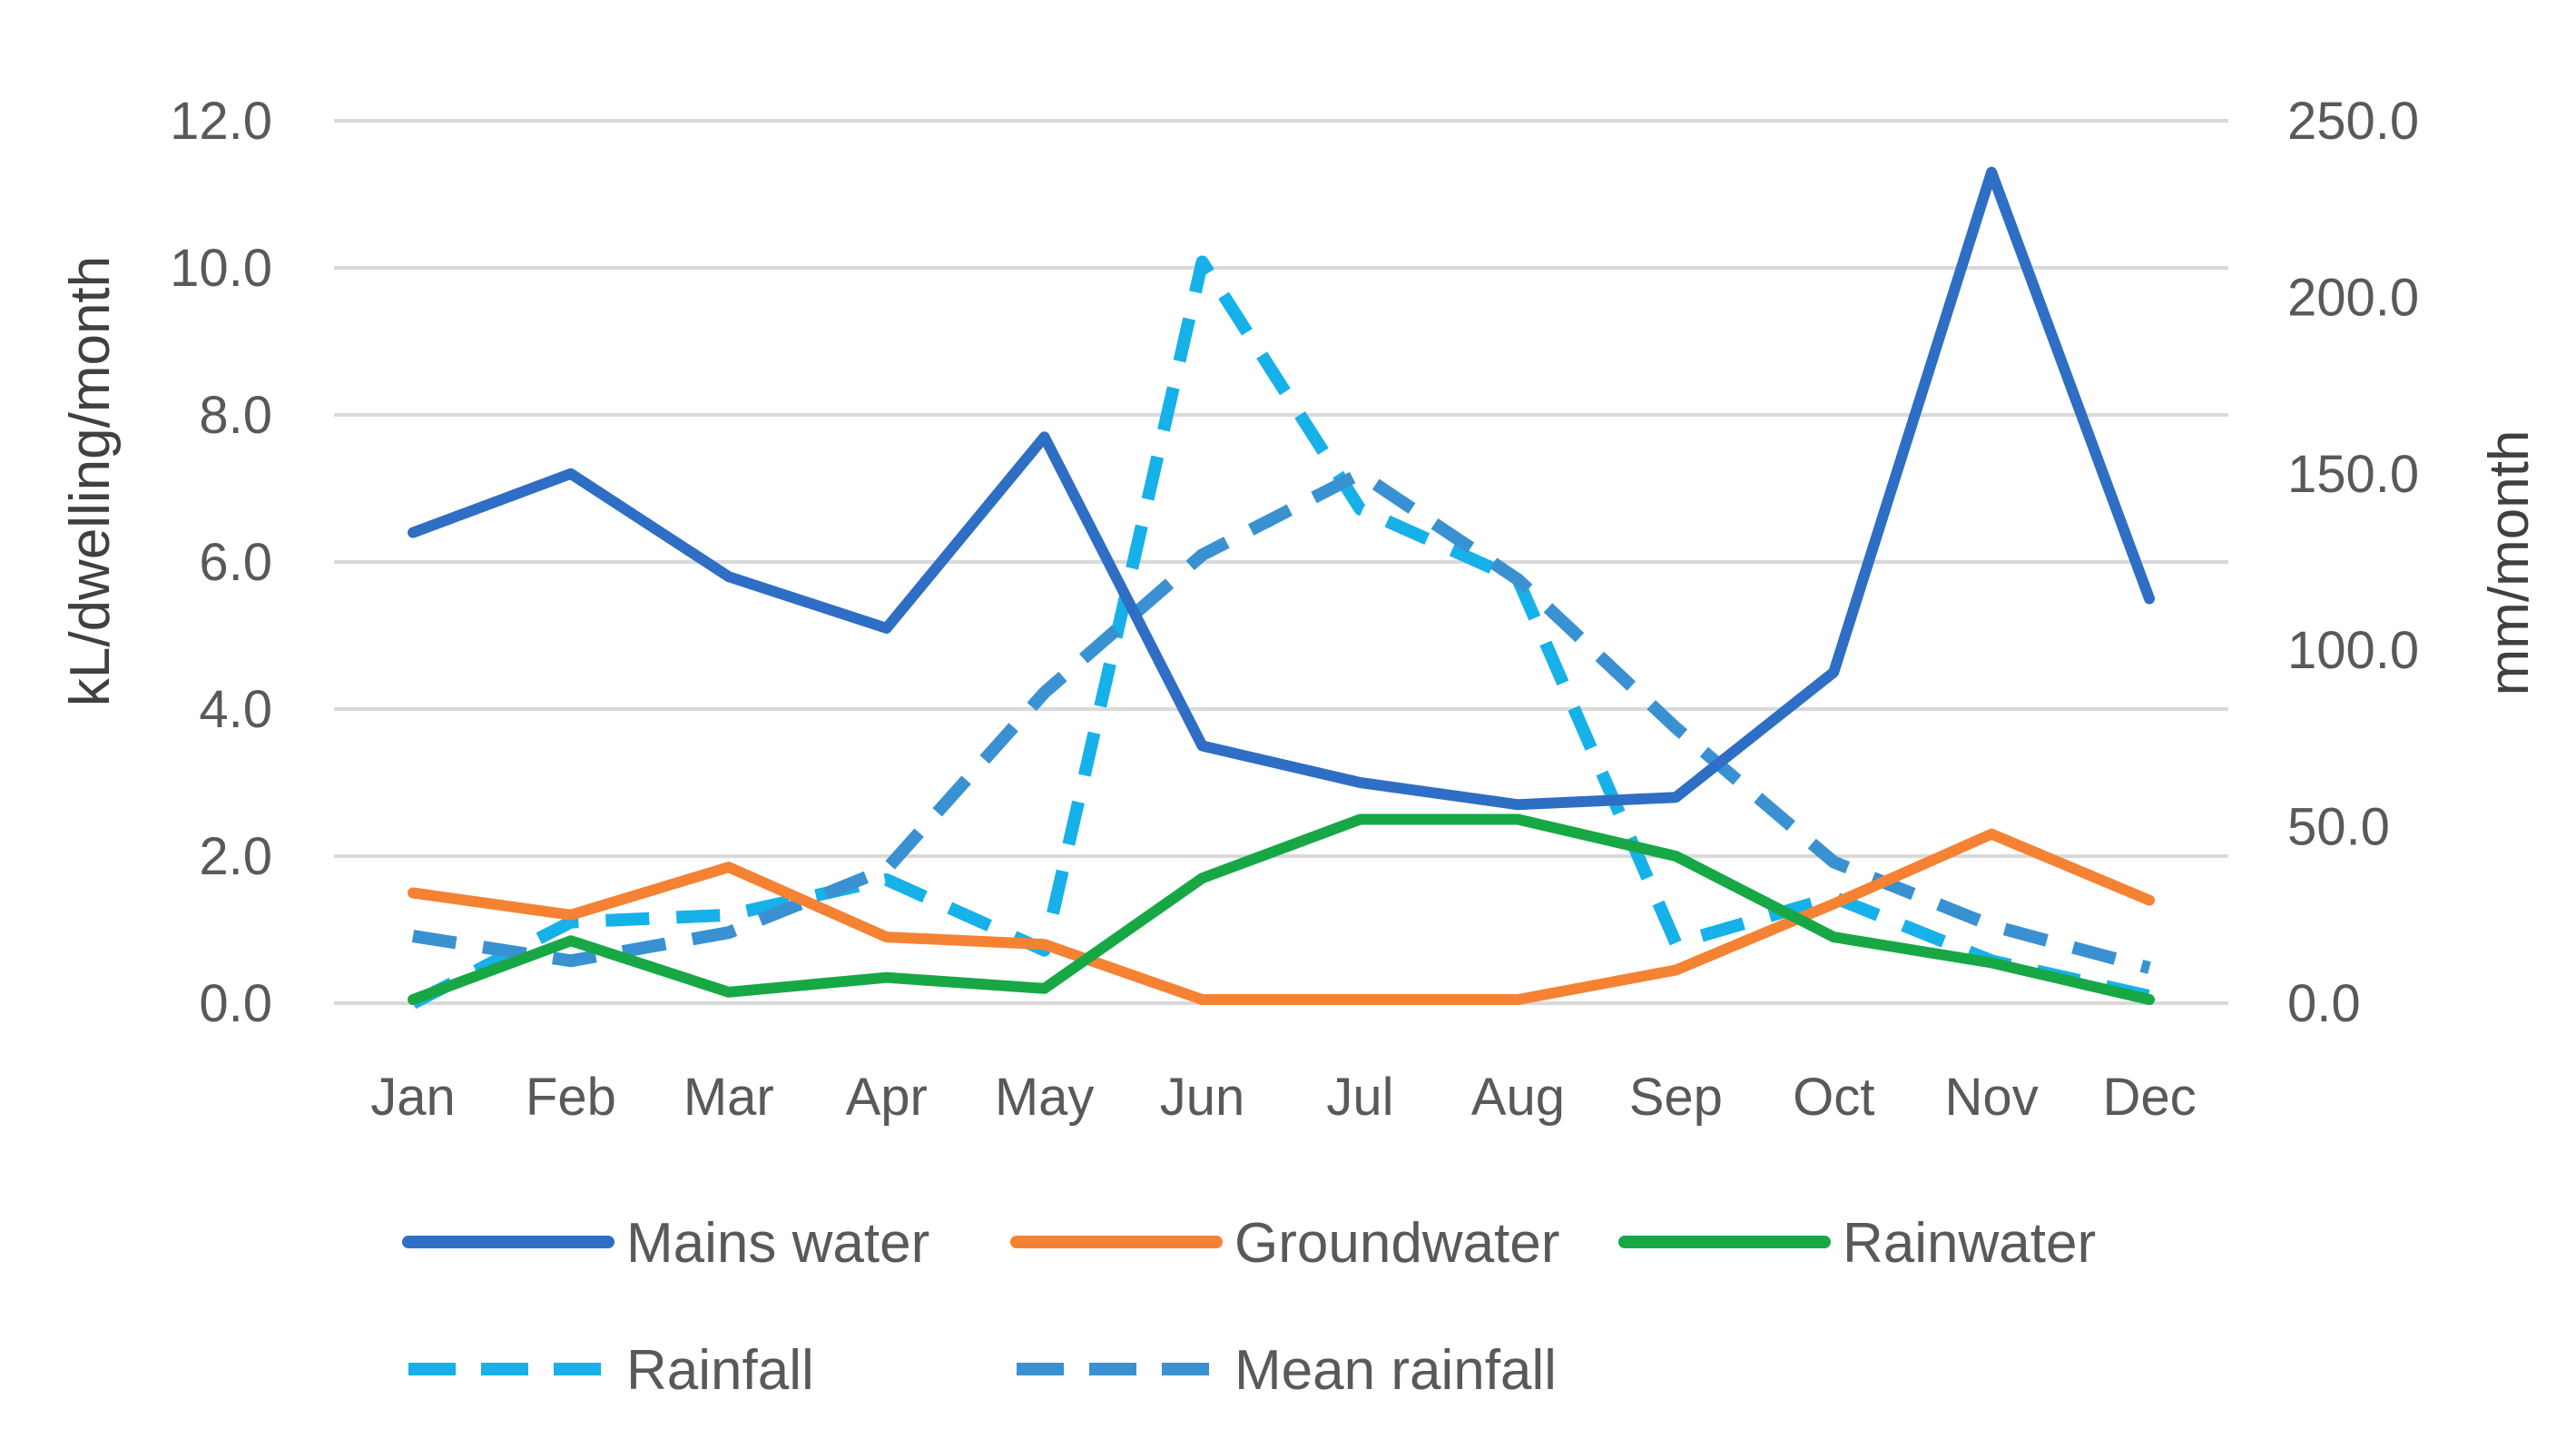  What do you see at coordinates (1676, 1097) in the screenshot?
I see `x-tick-label: Sep` at bounding box center [1676, 1097].